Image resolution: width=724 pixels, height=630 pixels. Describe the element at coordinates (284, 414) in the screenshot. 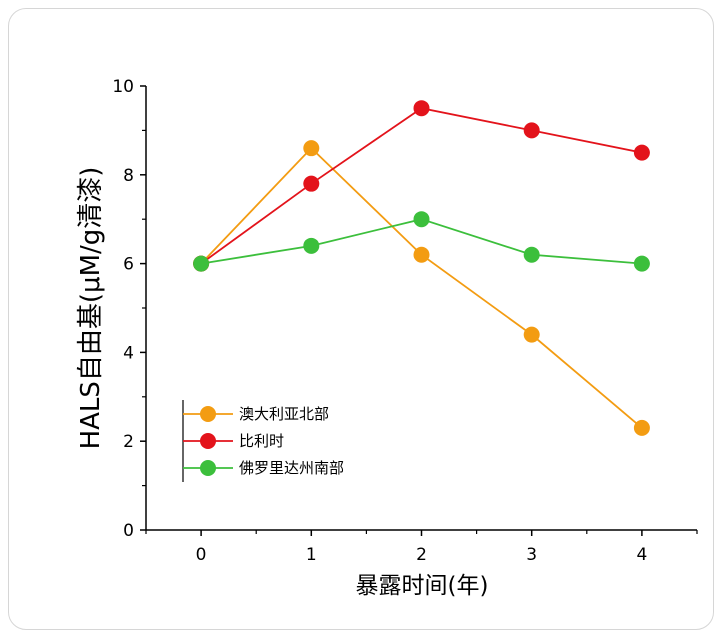

I see `legend-label: 澳大利亚北部` at that location.